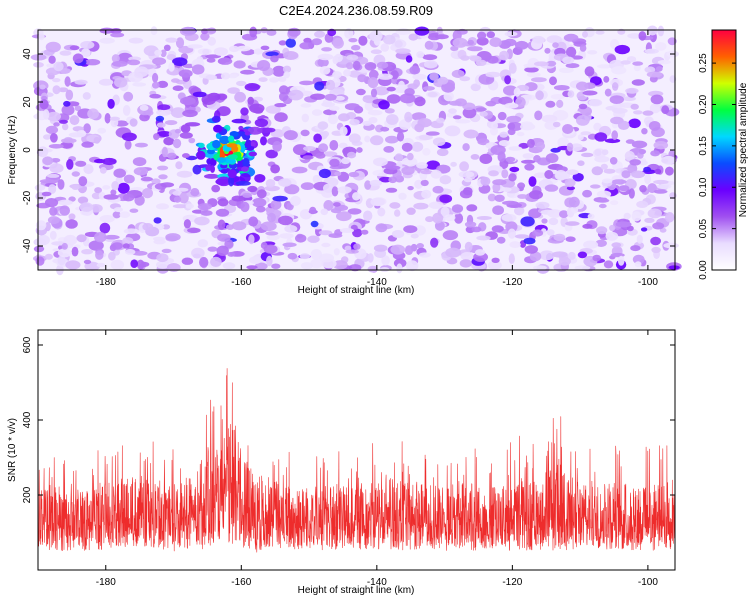  Describe the element at coordinates (377, 282) in the screenshot. I see `heatmap-x-tick-label: -140` at that location.